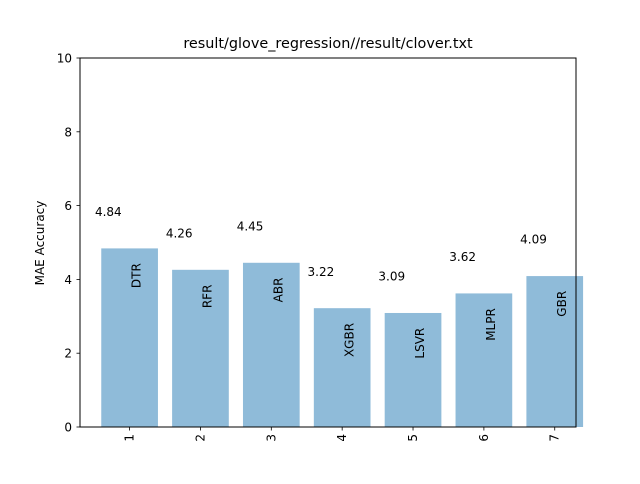 This screenshot has height=484, width=640. Describe the element at coordinates (321, 272) in the screenshot. I see `value-label-4: 3.22` at that location.